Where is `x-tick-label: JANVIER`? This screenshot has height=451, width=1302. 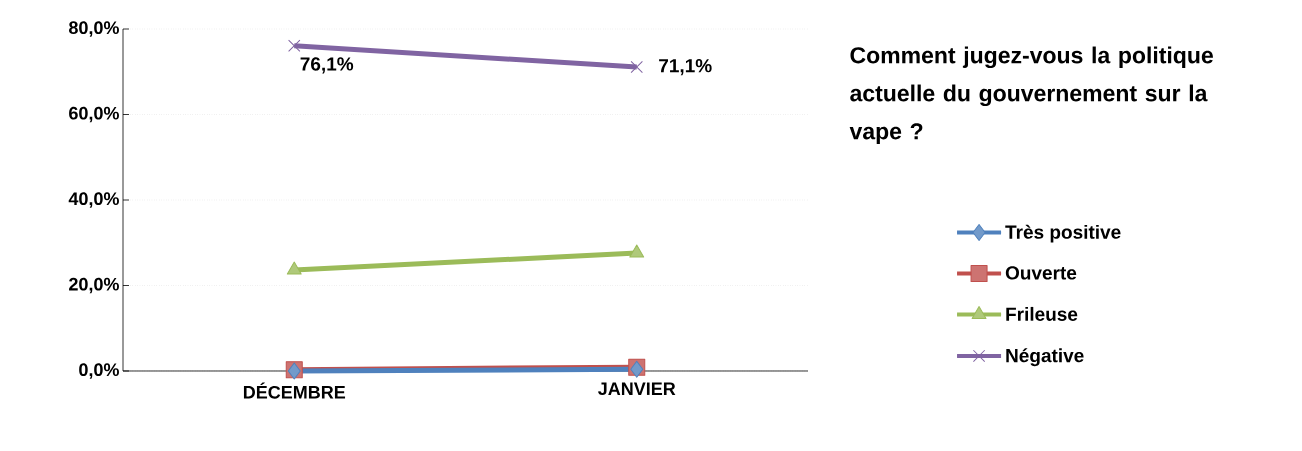
x-tick-label: JANVIER is located at coordinates (637, 389).